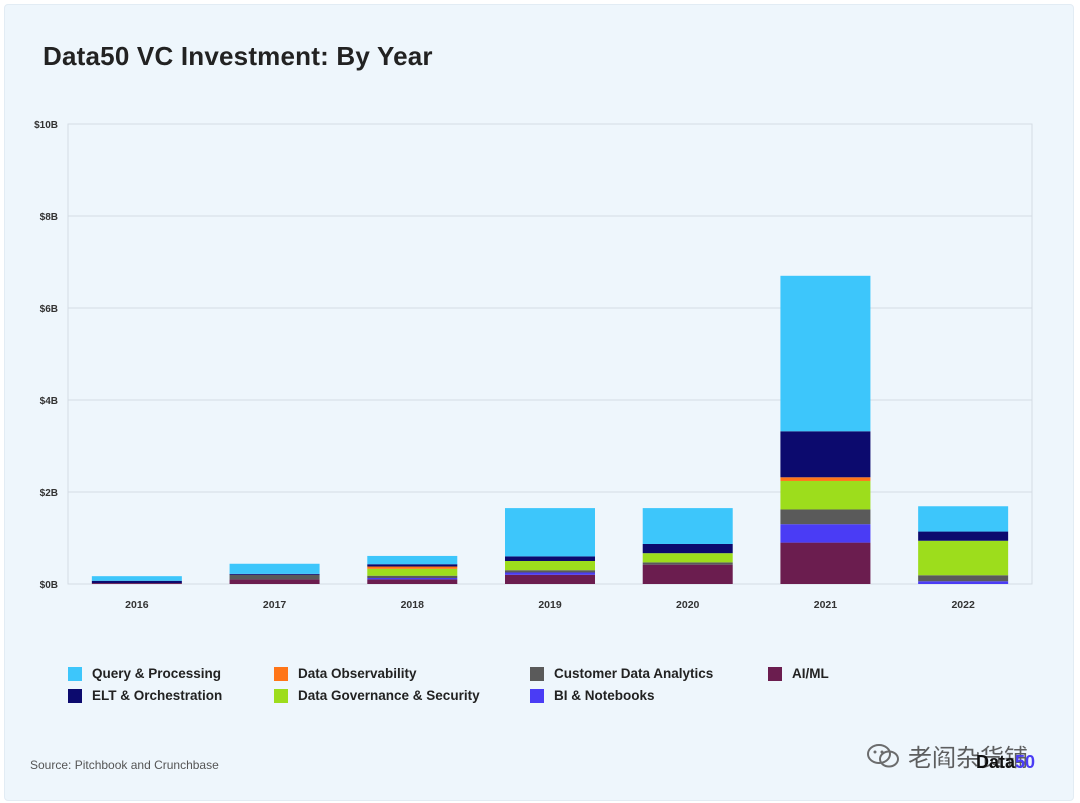 Image resolution: width=1080 pixels, height=803 pixels. I want to click on legend-item: Query & Processing, so click(144, 673).